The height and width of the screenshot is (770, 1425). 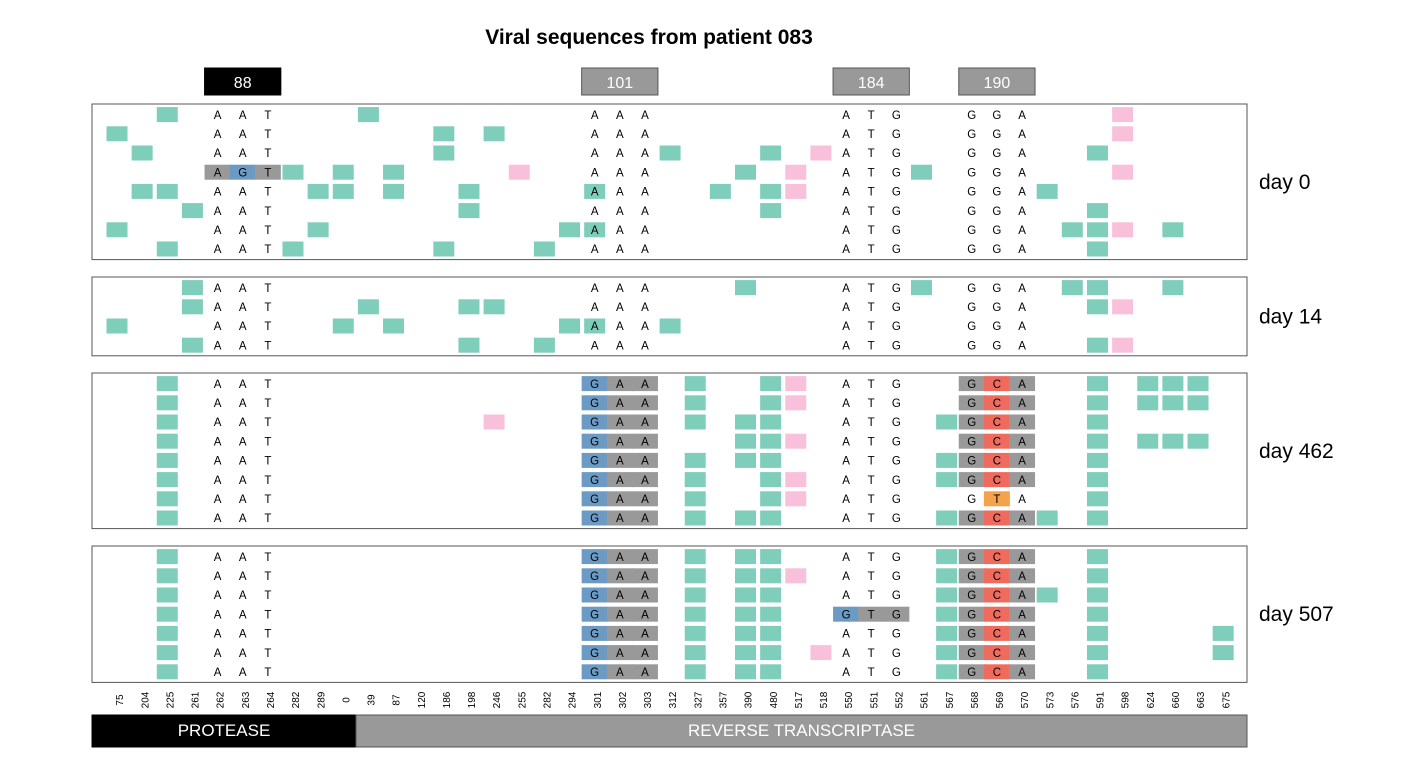 What do you see at coordinates (1176, 699) in the screenshot?
I see `position-tick: 660` at bounding box center [1176, 699].